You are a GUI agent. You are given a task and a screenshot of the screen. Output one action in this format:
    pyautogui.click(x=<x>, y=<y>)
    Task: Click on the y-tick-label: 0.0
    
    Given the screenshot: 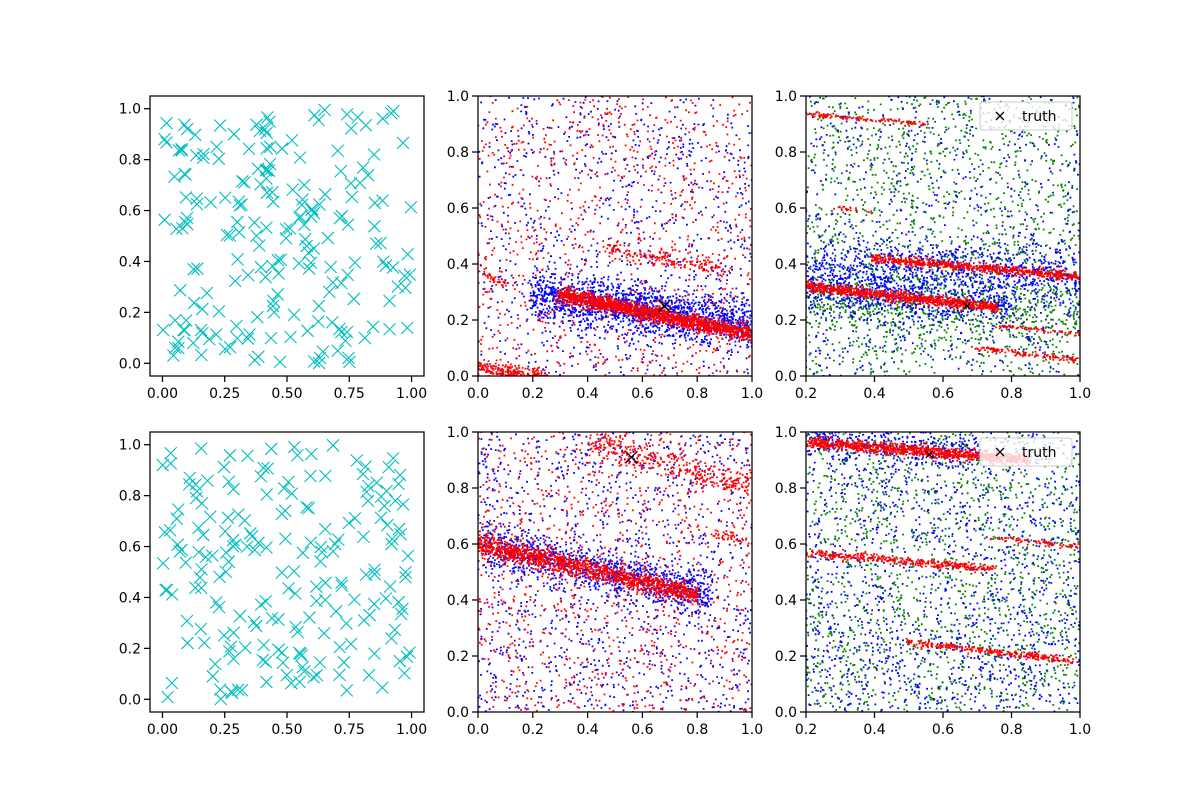 What is the action you would take?
    pyautogui.click(x=130, y=700)
    